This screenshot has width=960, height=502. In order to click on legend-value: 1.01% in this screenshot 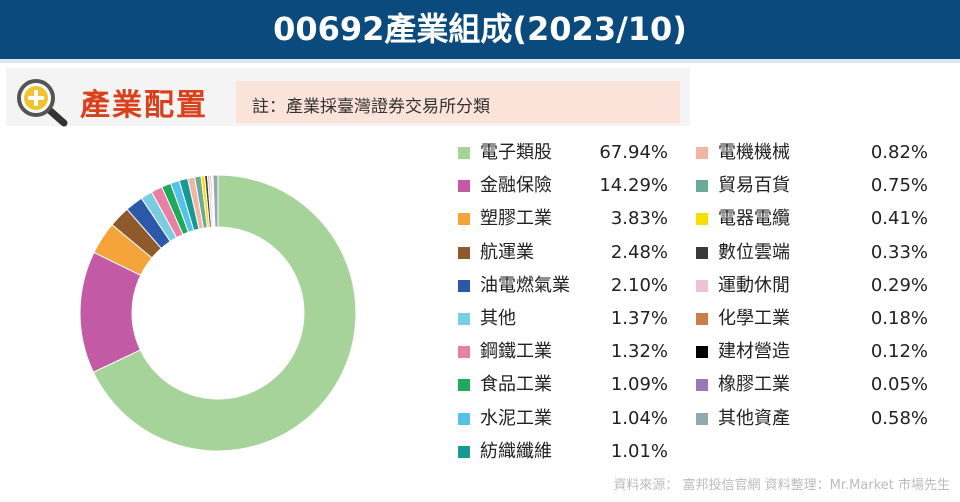, I will do `click(639, 451)`.